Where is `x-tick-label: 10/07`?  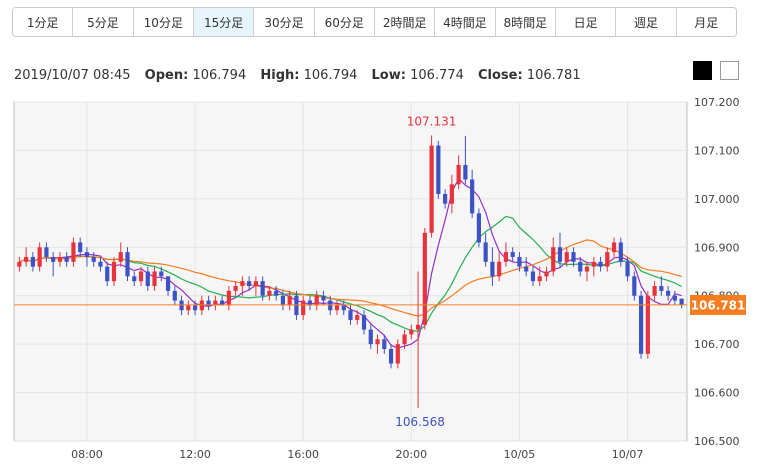
x-tick-label: 10/07 is located at coordinates (628, 454).